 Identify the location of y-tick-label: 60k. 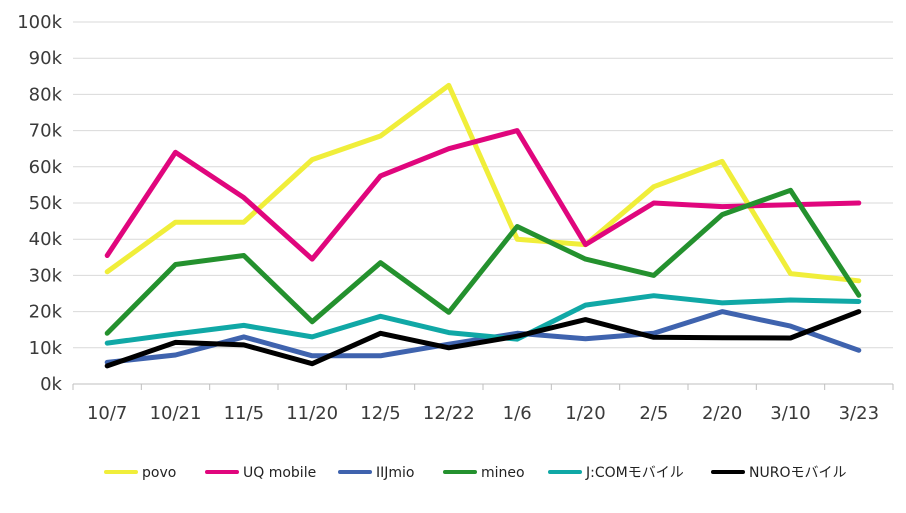
(46, 167).